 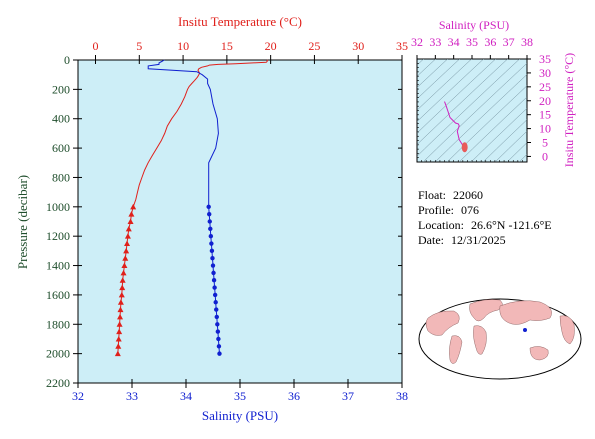 What do you see at coordinates (431, 240) in the screenshot?
I see `date-label: Date:` at bounding box center [431, 240].